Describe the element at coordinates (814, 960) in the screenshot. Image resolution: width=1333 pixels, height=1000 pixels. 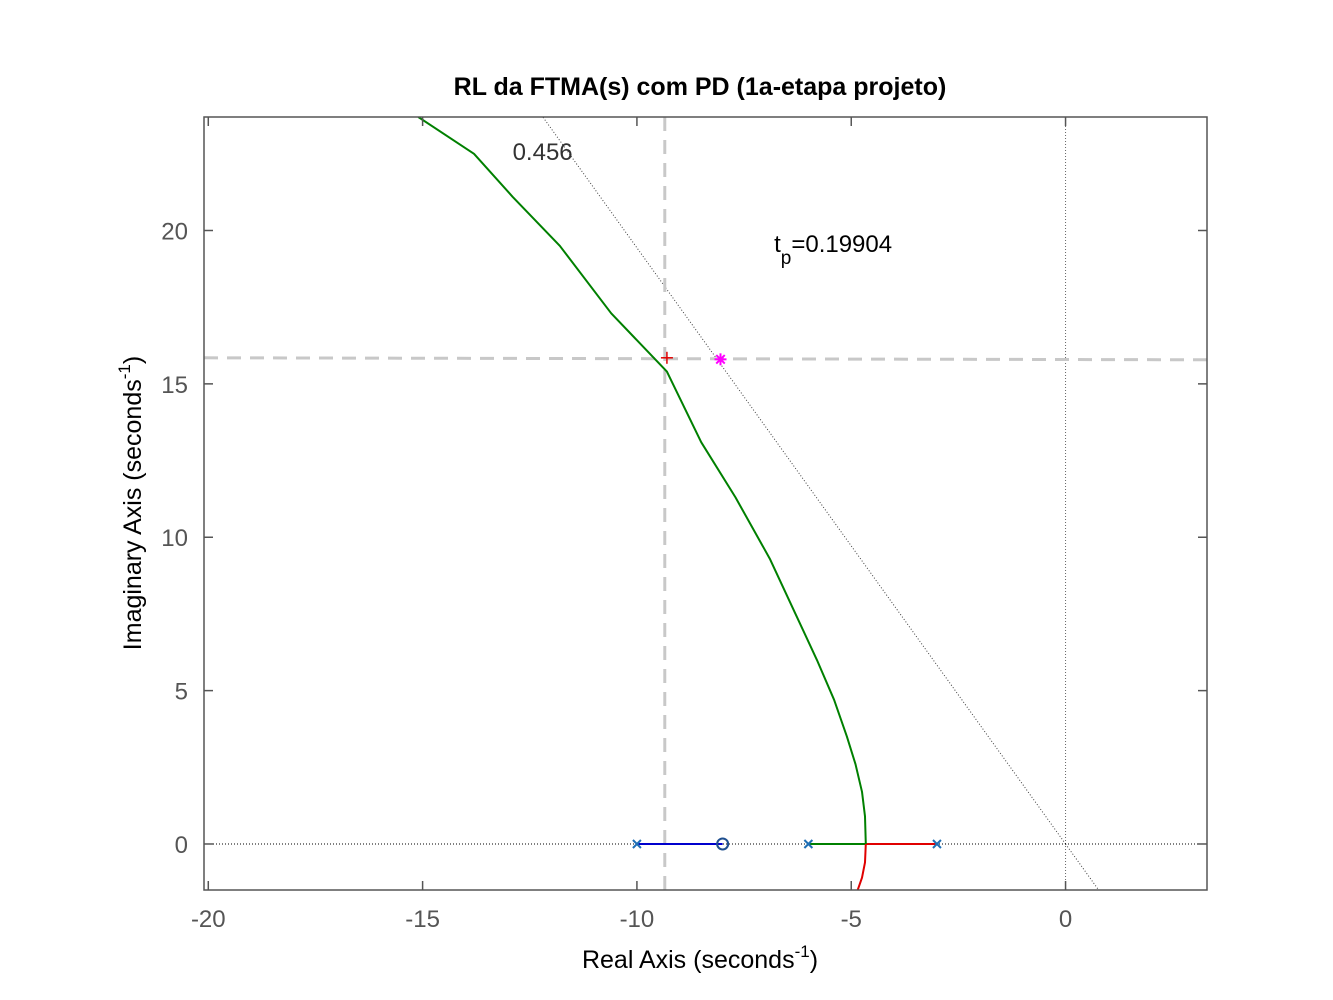
I see `x-axis-label-close: )` at that location.